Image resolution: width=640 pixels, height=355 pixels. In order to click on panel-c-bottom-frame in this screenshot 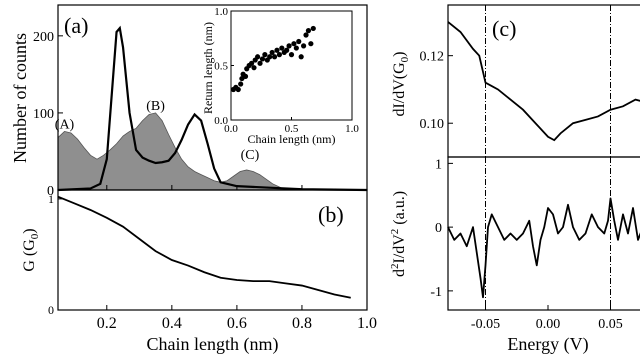, I will do `click(543, 233)`.